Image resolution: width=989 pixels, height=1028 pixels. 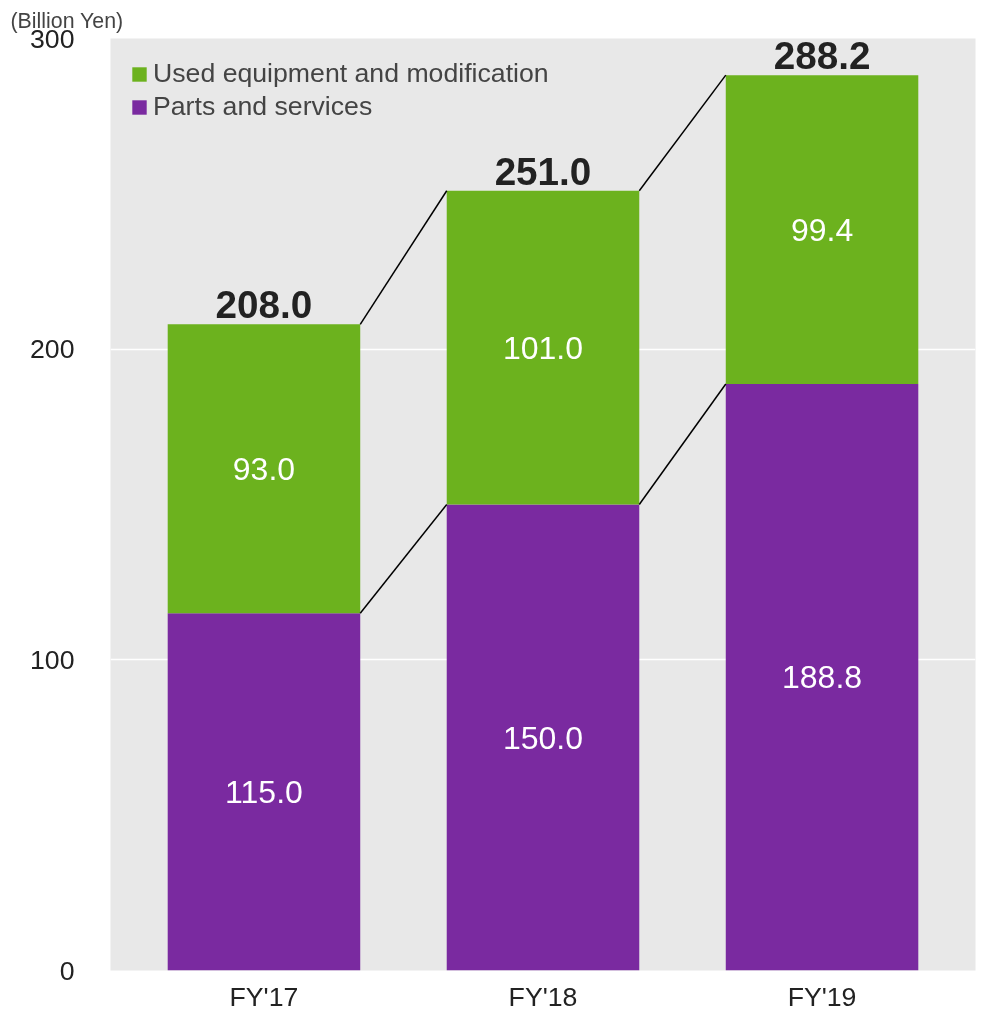 What do you see at coordinates (543, 996) in the screenshot?
I see `x-tick-label: FY'18` at bounding box center [543, 996].